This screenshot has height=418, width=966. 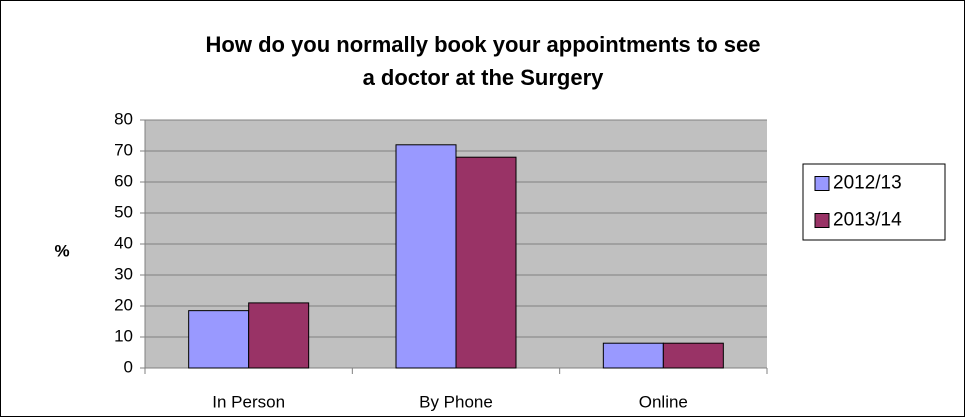 I want to click on y-tick-label: 40, so click(x=123, y=242).